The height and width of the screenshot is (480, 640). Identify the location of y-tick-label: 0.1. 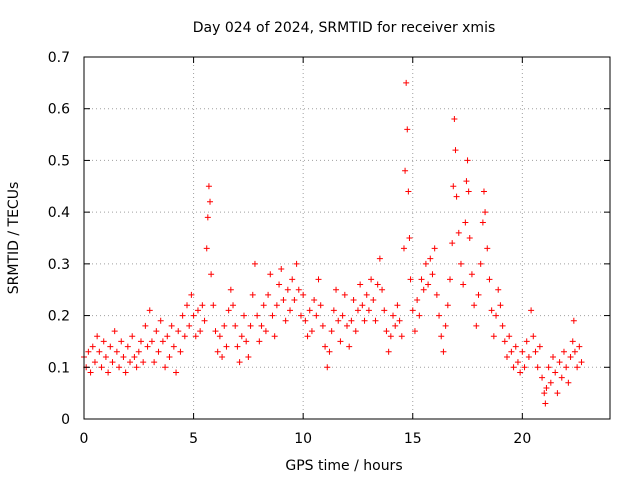
(59, 368).